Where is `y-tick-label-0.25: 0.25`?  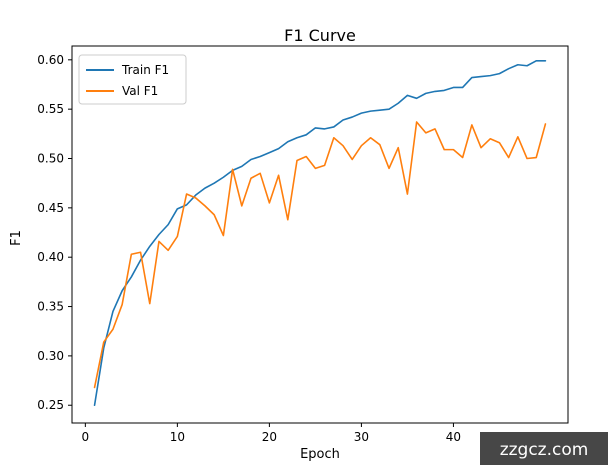
y-tick-label-0.25: 0.25 is located at coordinates (50, 405).